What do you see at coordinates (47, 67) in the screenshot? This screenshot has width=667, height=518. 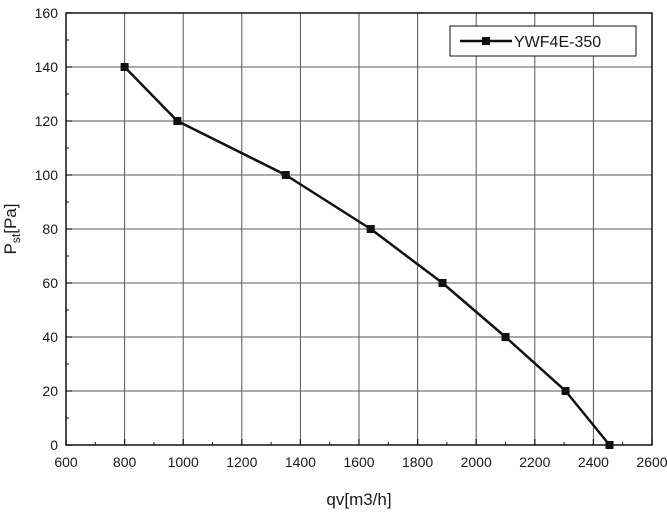 I see `y-tick-label: 140` at bounding box center [47, 67].